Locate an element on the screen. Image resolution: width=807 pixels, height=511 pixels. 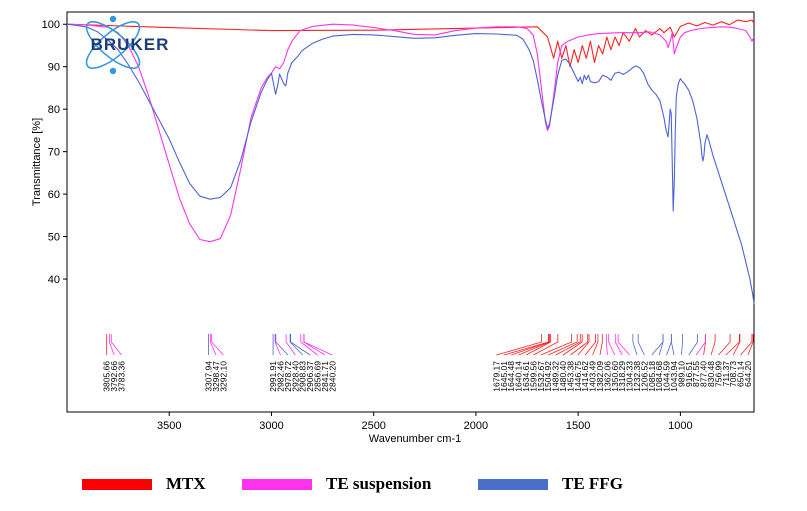
legend-label-mtx: MTX is located at coordinates (186, 483).